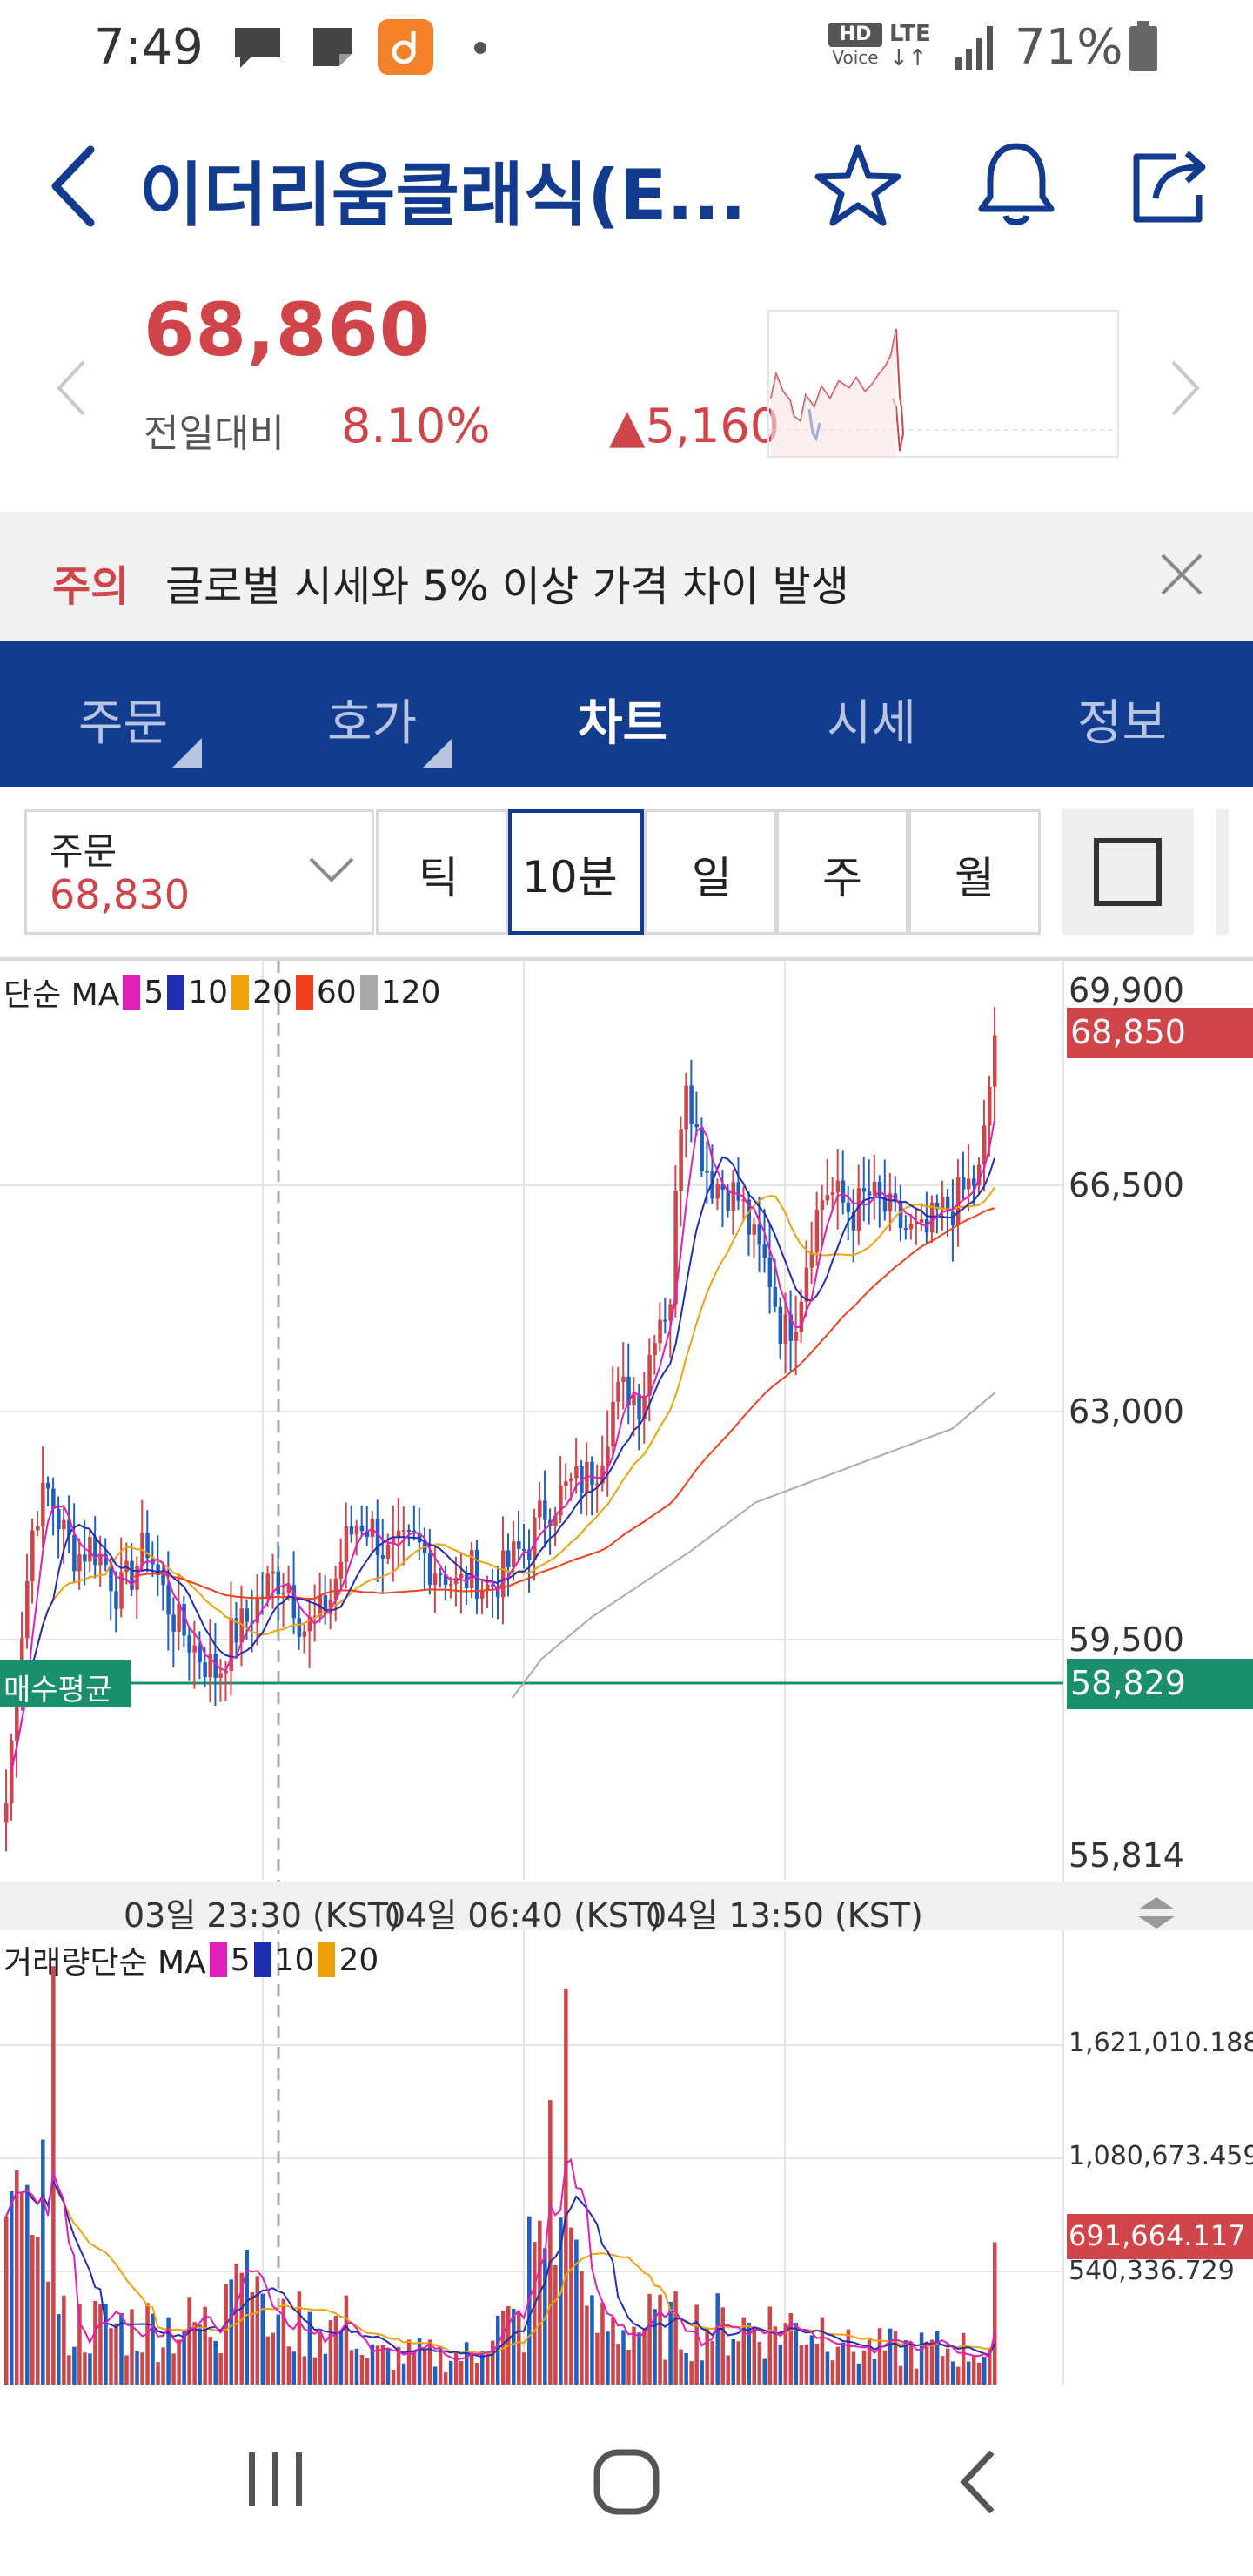 The image size is (1253, 2576). Describe the element at coordinates (974, 872) in the screenshot. I see `interval-month-button: 월` at that location.